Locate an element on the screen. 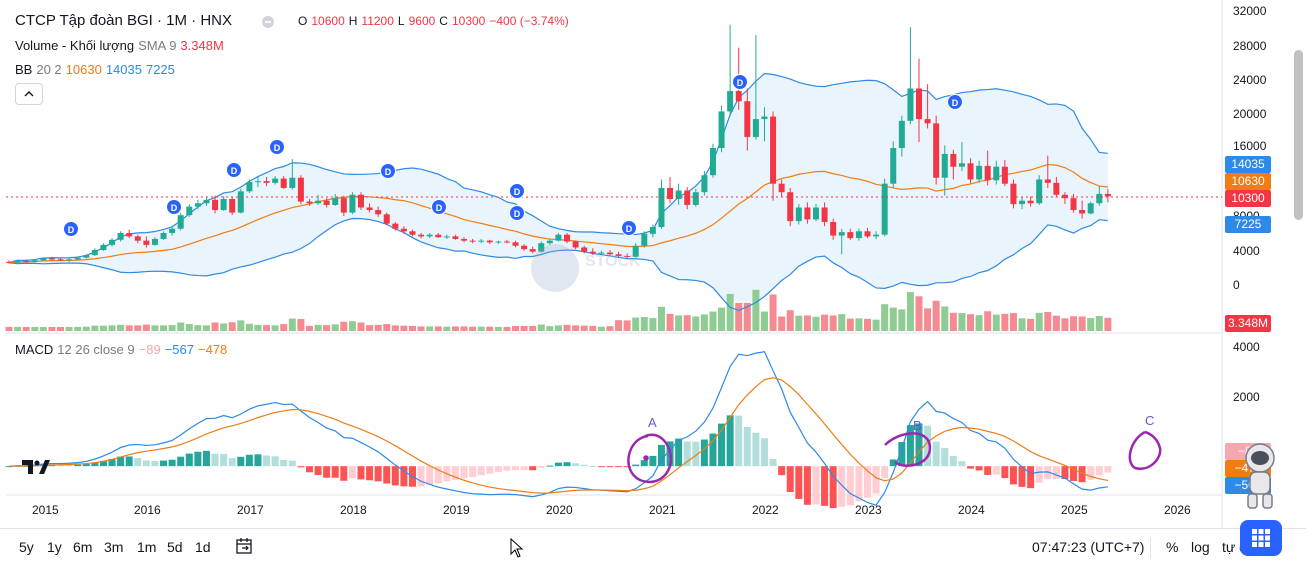 This screenshot has height=568, width=1306. range-1m-button: 1m is located at coordinates (147, 547).